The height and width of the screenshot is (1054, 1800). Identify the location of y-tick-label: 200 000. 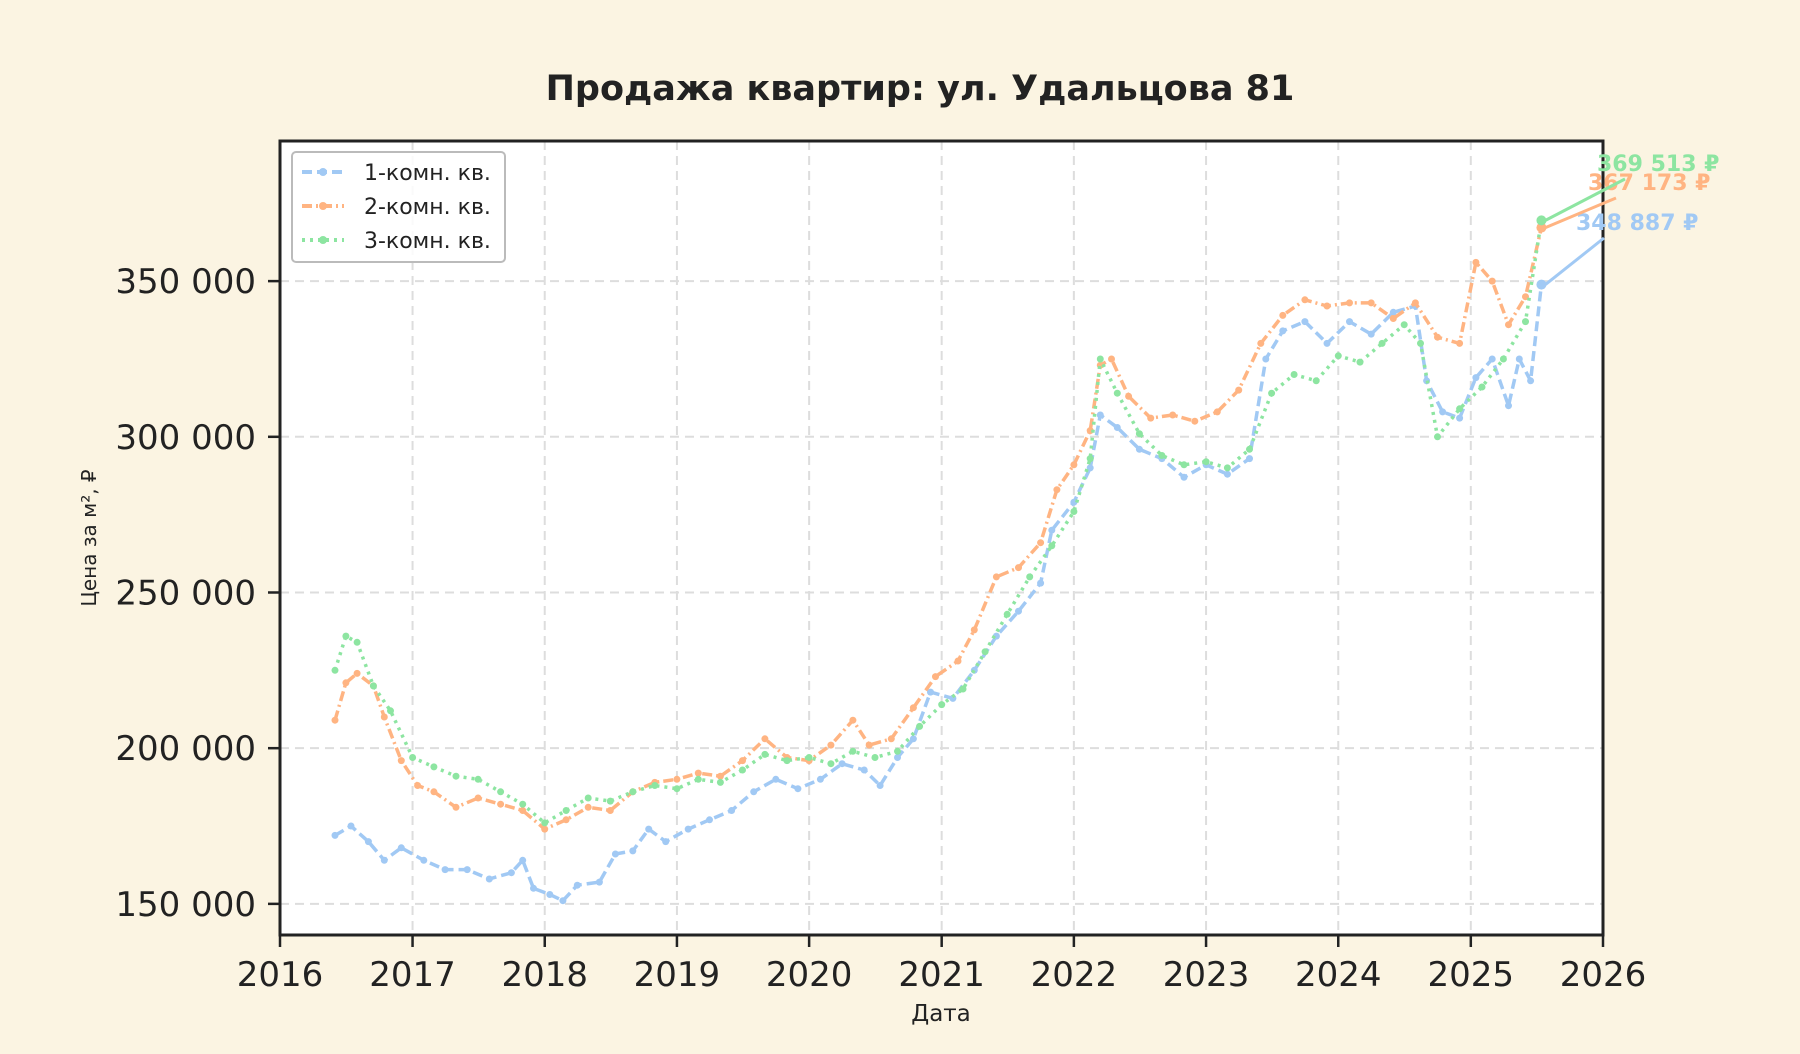
(185, 749).